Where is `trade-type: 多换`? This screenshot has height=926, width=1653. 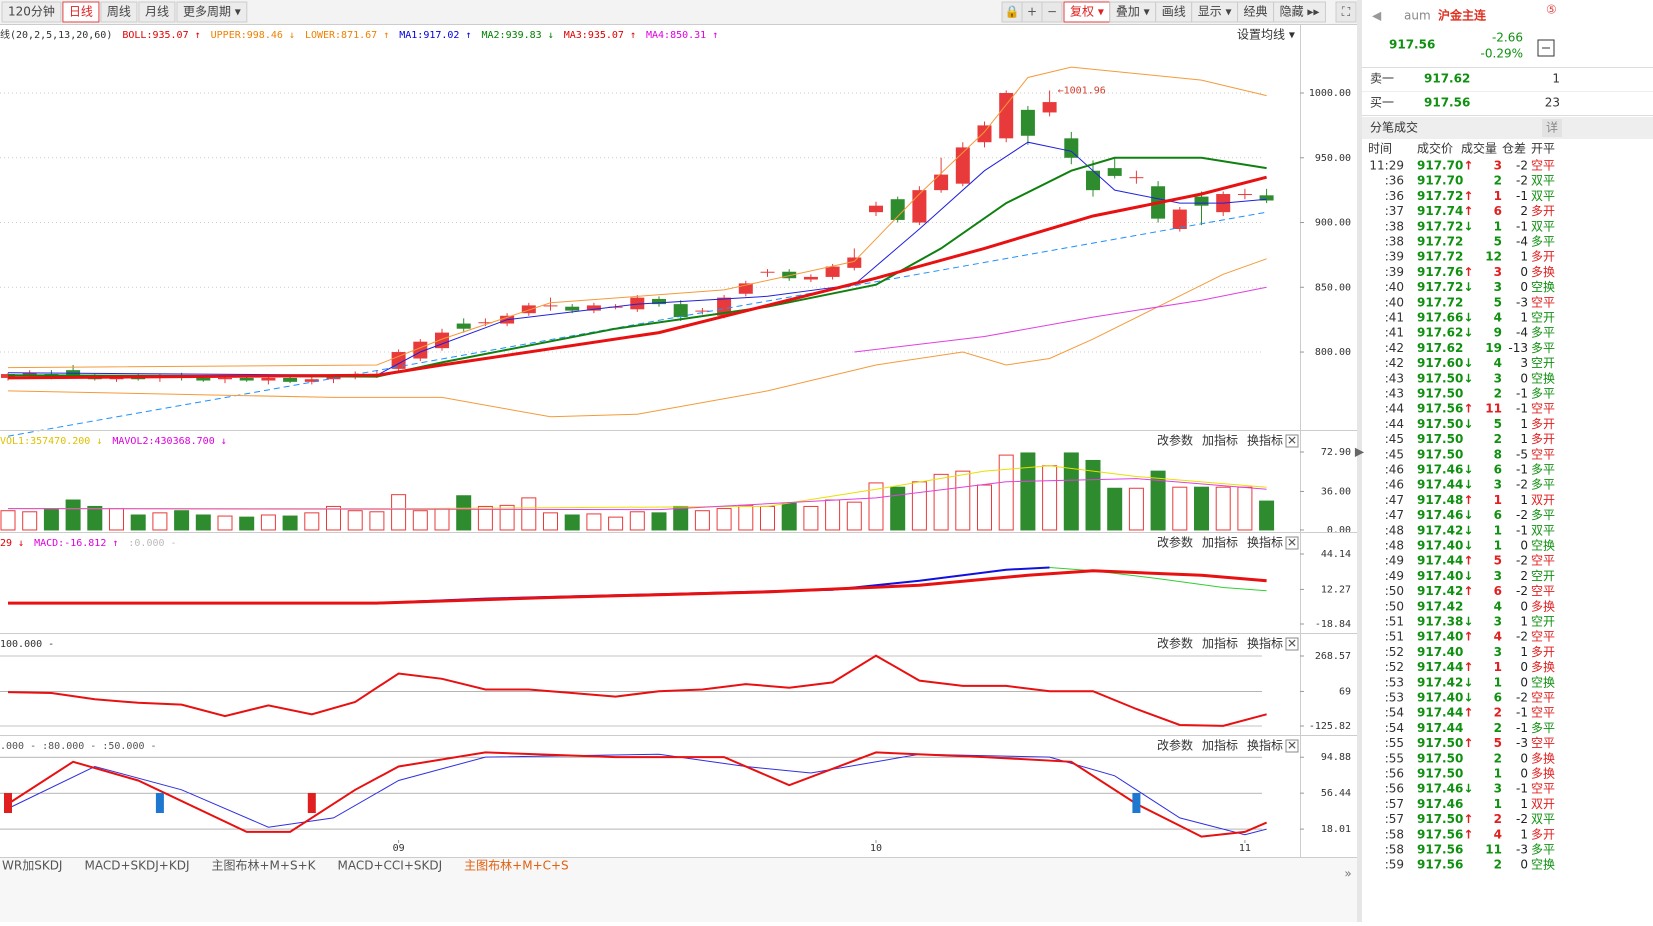
trade-type: 多换 is located at coordinates (1543, 272).